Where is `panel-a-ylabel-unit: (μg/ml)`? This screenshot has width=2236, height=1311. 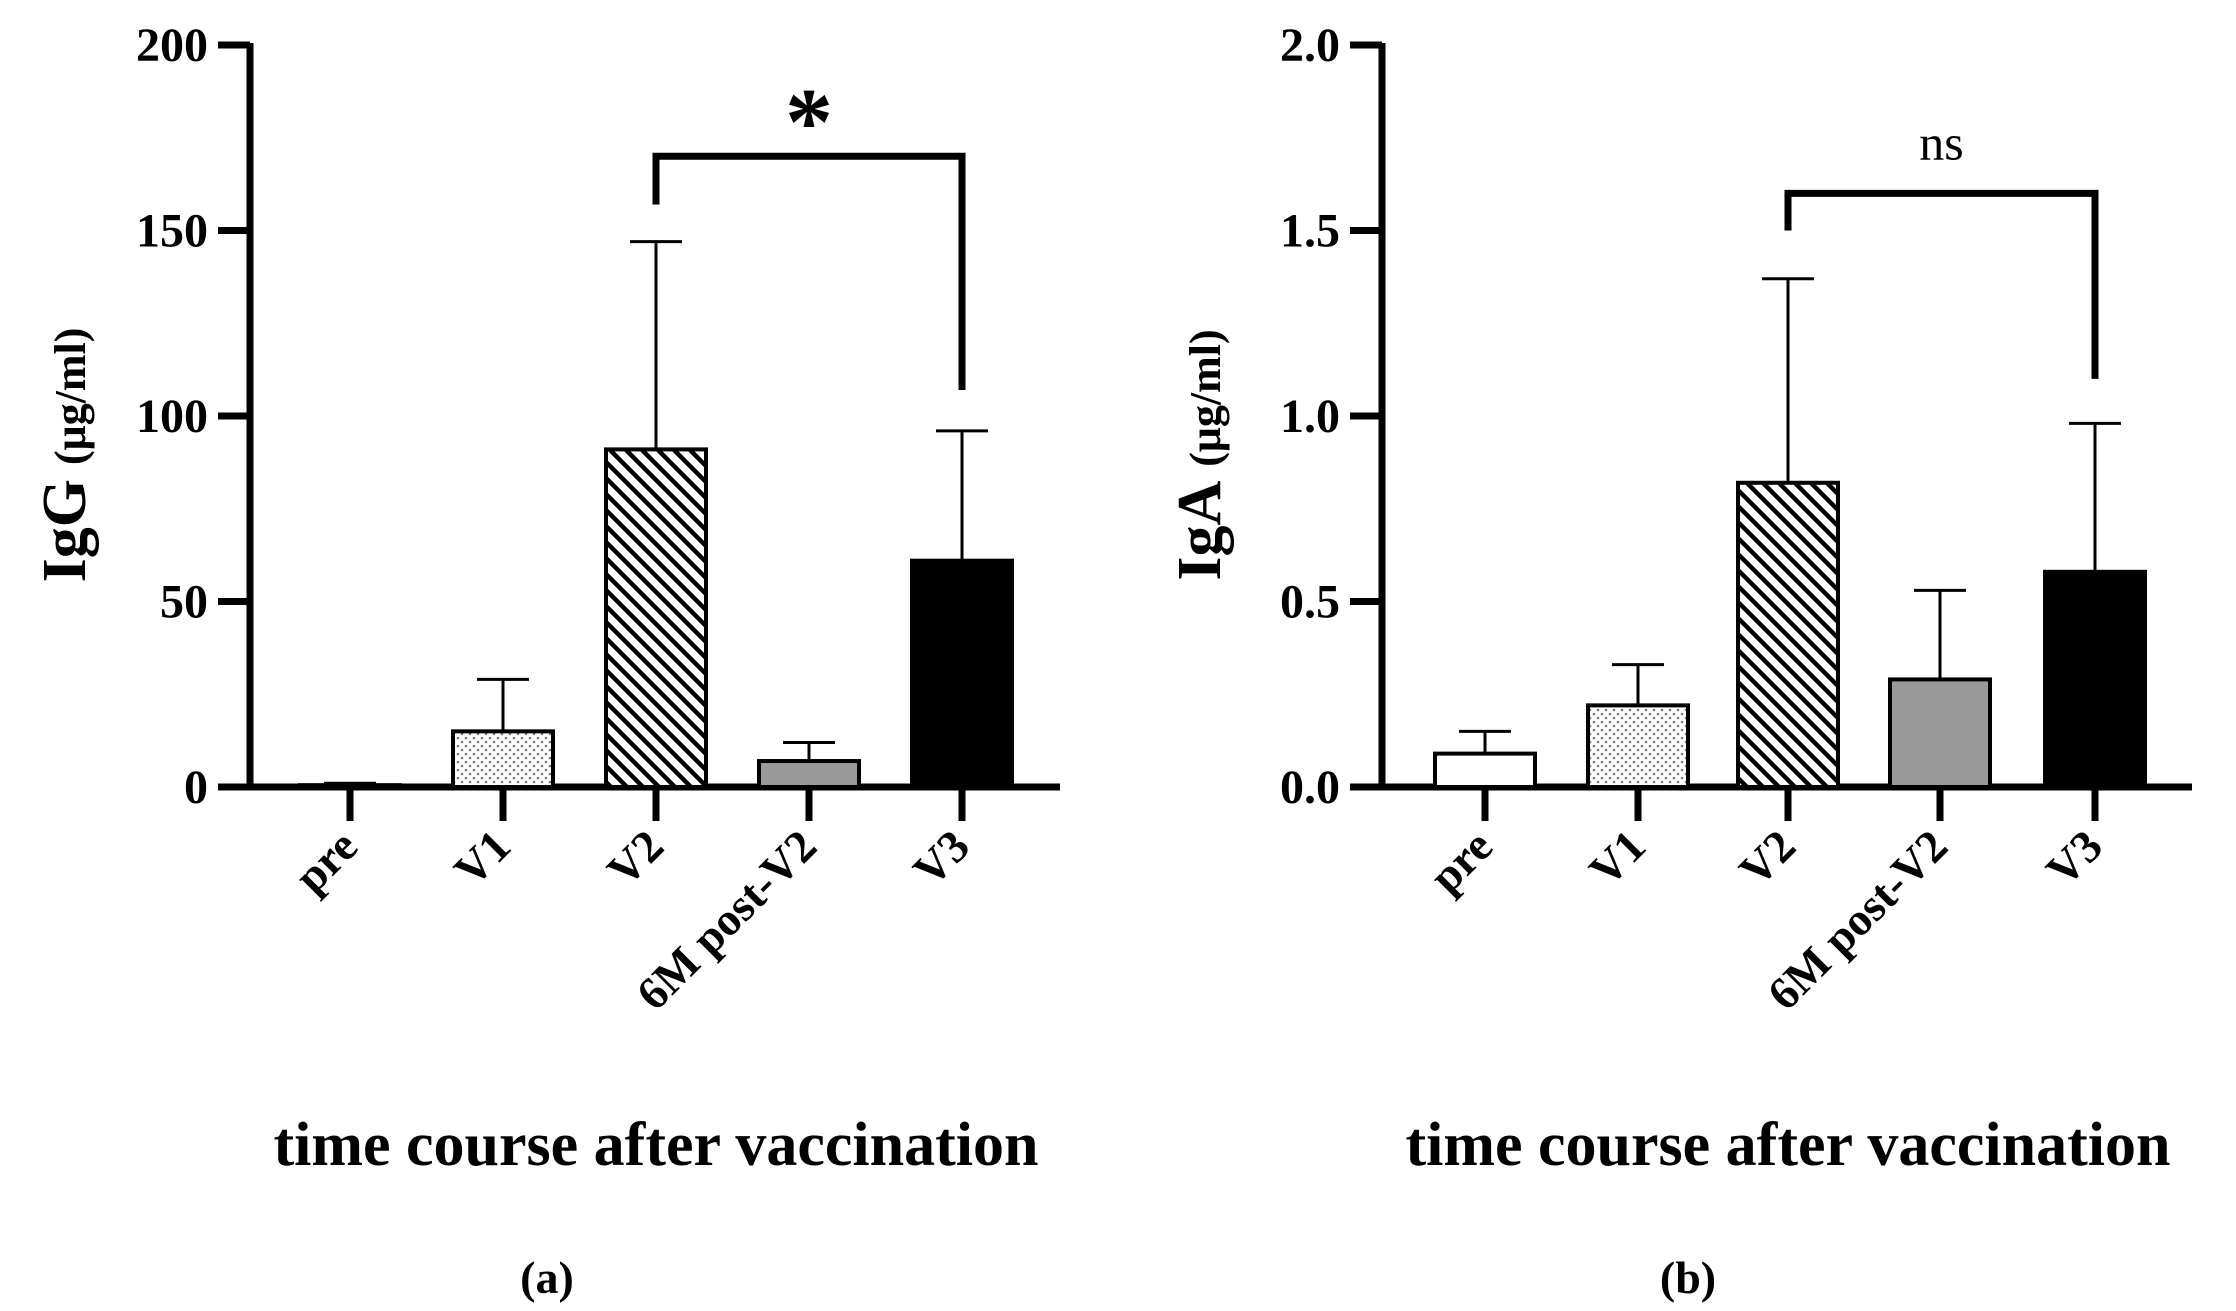
panel-a-ylabel-unit: (μg/ml) is located at coordinates (70, 396).